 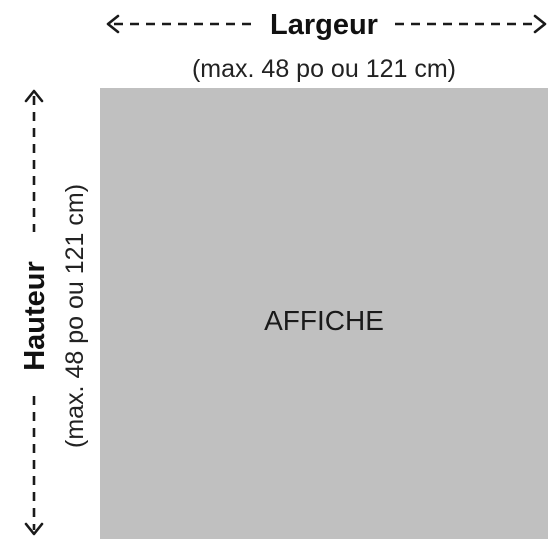 I want to click on width-limit: (max. 48 po ou 121 cm), so click(x=324, y=69).